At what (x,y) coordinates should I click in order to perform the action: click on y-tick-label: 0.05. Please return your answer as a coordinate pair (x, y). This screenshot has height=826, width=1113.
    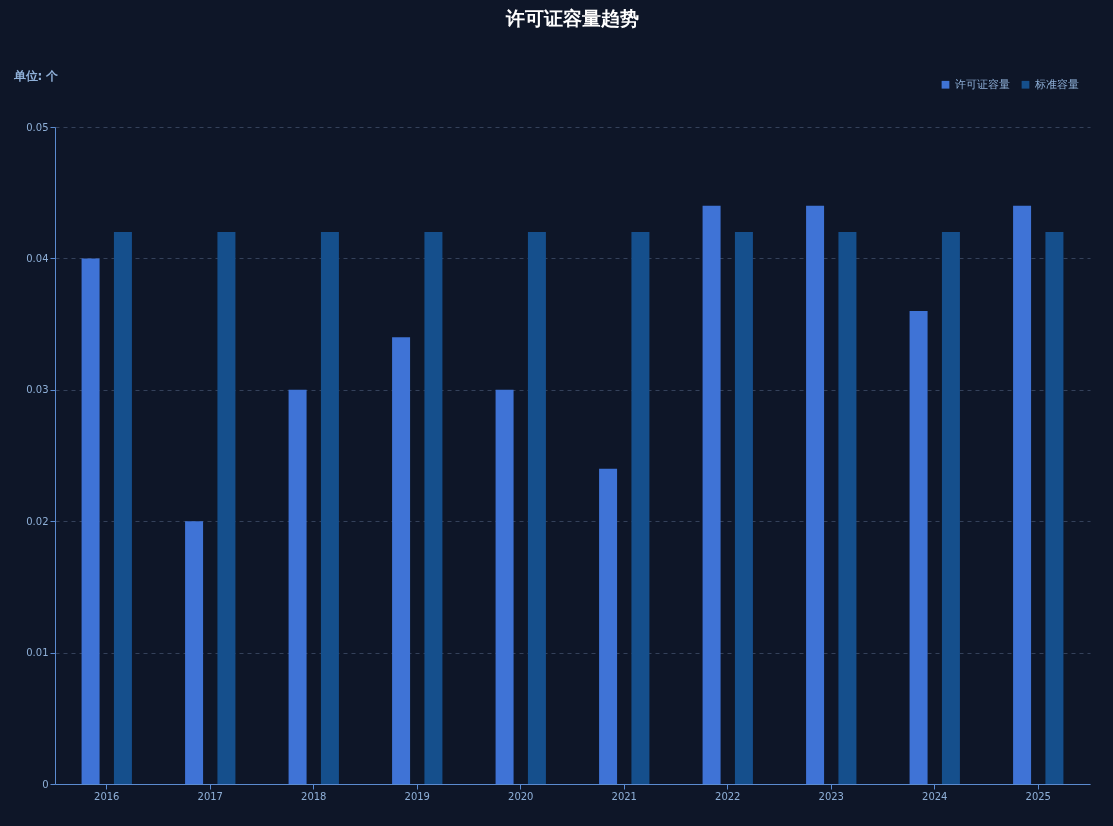
    Looking at the image, I should click on (37, 127).